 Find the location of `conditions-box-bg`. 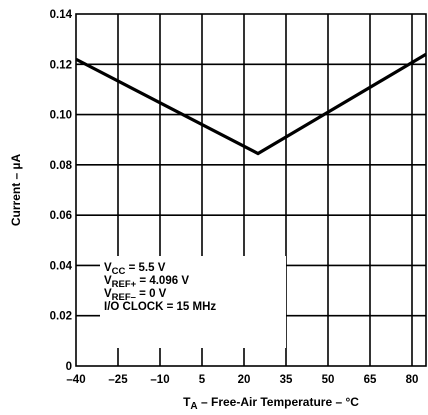

conditions-box-bg is located at coordinates (193, 302).